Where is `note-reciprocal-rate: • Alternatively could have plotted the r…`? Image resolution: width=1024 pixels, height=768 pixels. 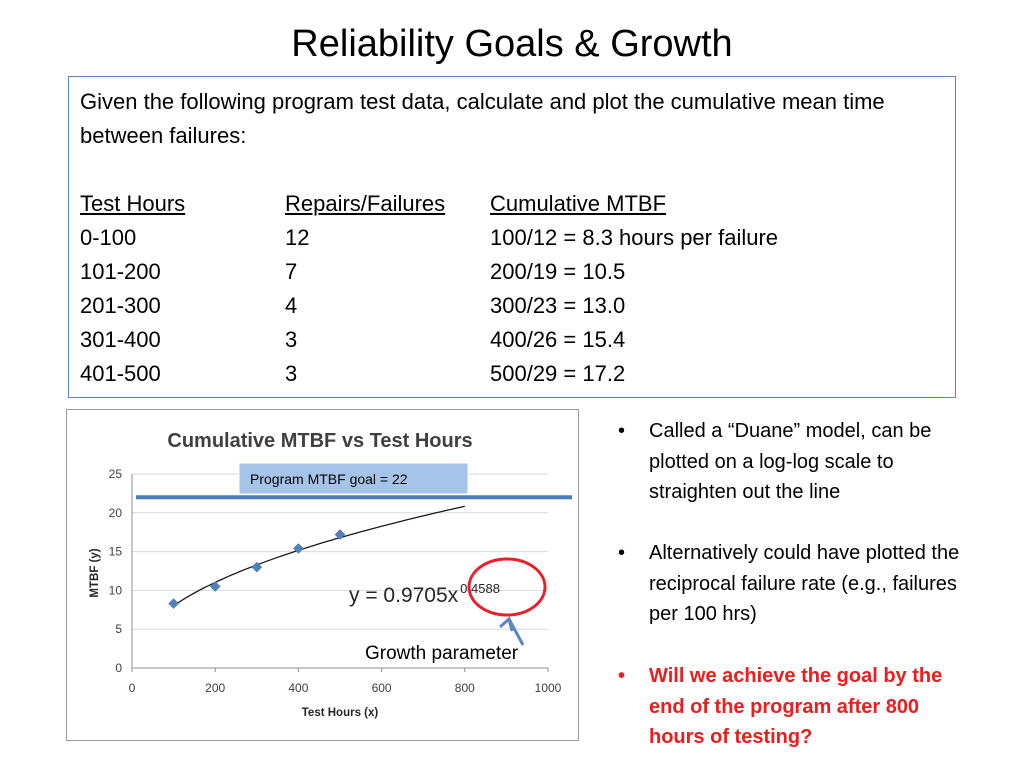
note-reciprocal-rate: • Alternatively could have plotted the r… is located at coordinates (818, 584).